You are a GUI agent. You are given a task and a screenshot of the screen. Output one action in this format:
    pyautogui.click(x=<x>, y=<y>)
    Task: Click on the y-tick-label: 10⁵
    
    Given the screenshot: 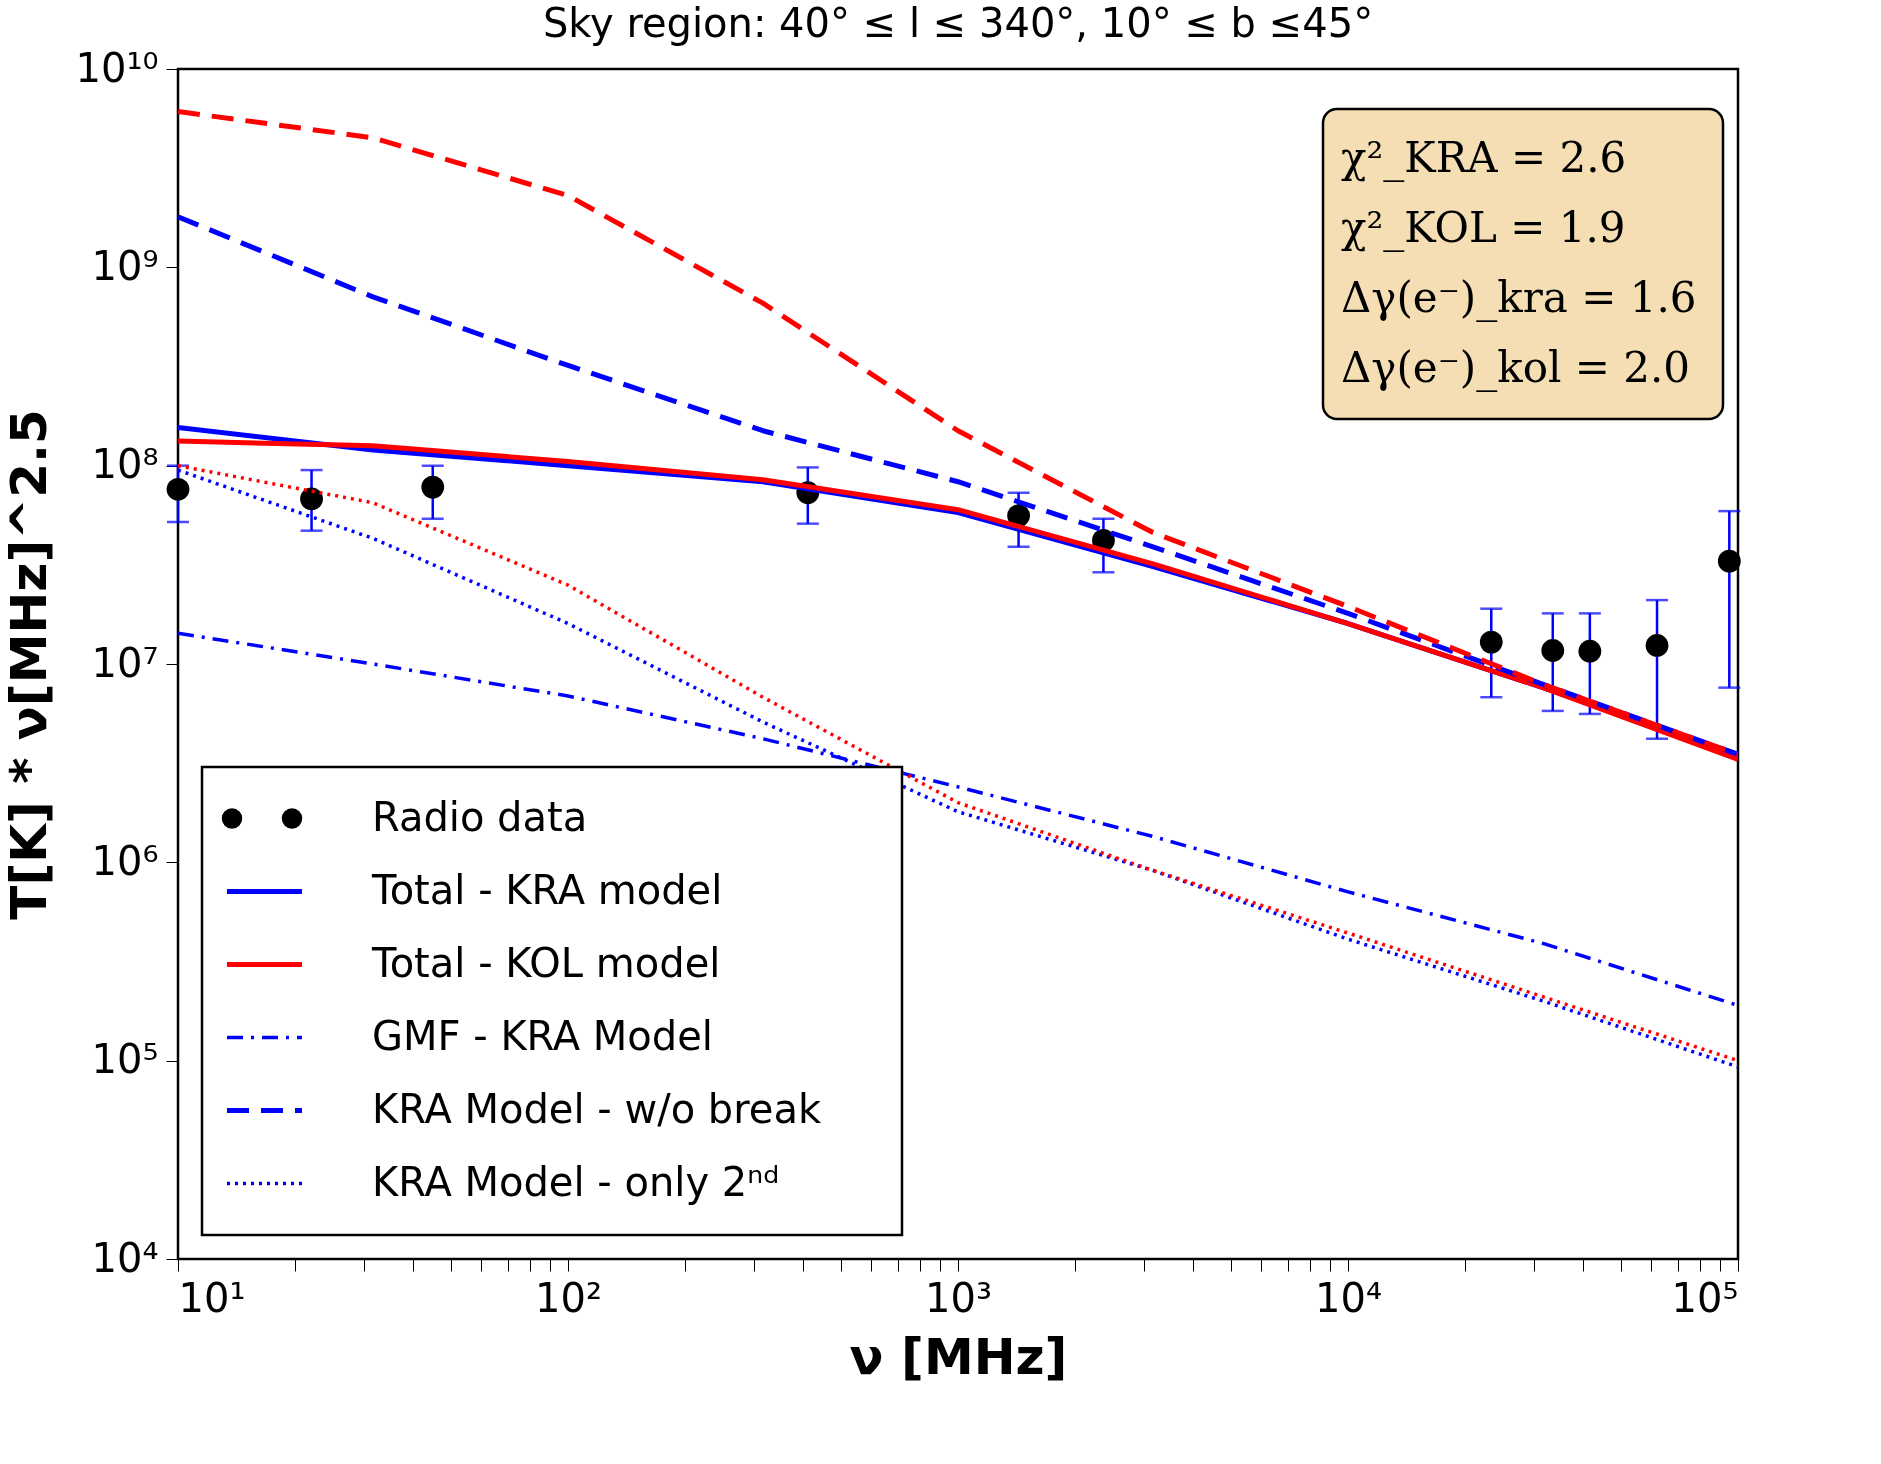 What is the action you would take?
    pyautogui.click(x=125, y=1059)
    